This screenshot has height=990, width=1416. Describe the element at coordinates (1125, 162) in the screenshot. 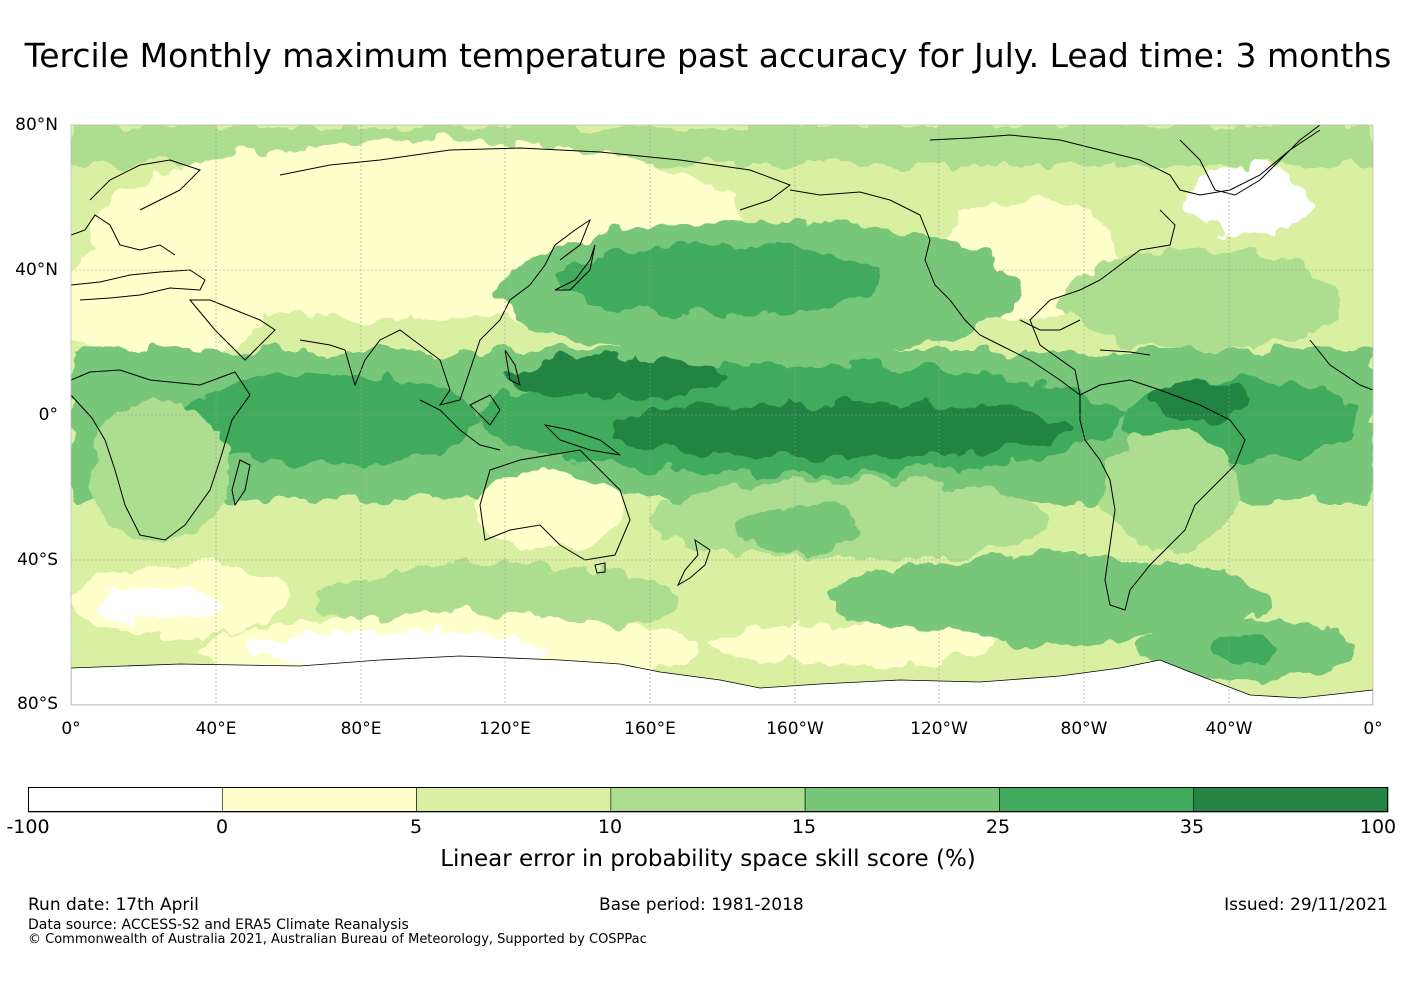

I see `coast-canada-arctic` at that location.